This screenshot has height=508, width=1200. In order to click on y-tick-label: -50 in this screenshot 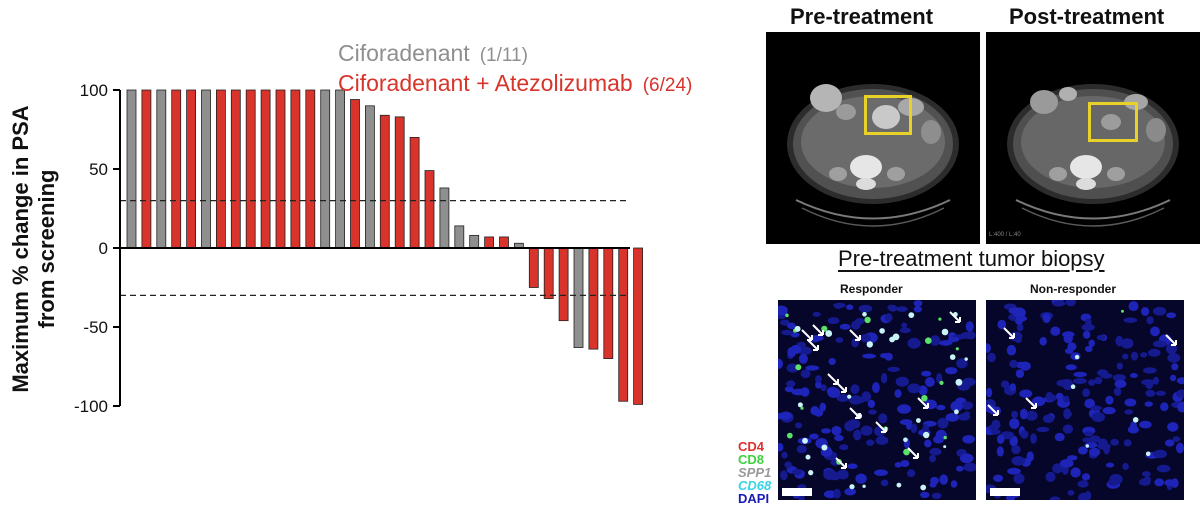, I will do `click(95, 327)`.